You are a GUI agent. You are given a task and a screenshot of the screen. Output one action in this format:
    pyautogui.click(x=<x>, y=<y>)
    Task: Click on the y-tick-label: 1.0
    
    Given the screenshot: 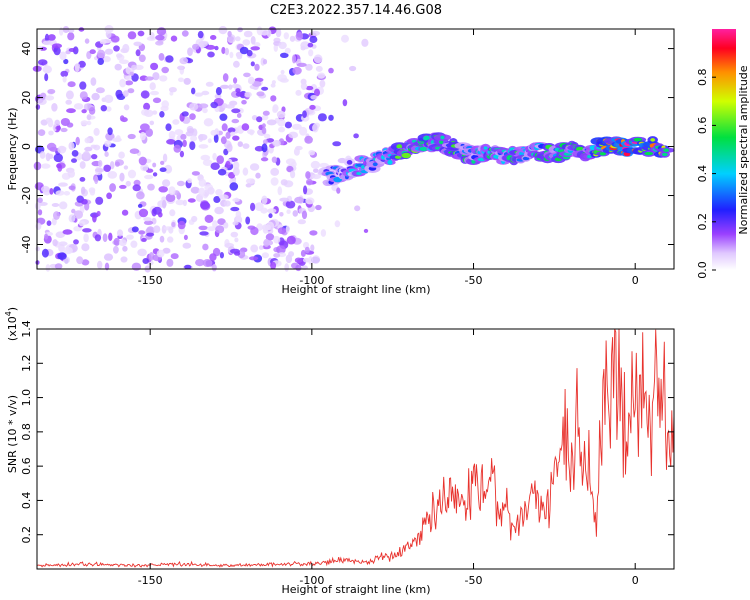 What is the action you would take?
    pyautogui.click(x=26, y=398)
    